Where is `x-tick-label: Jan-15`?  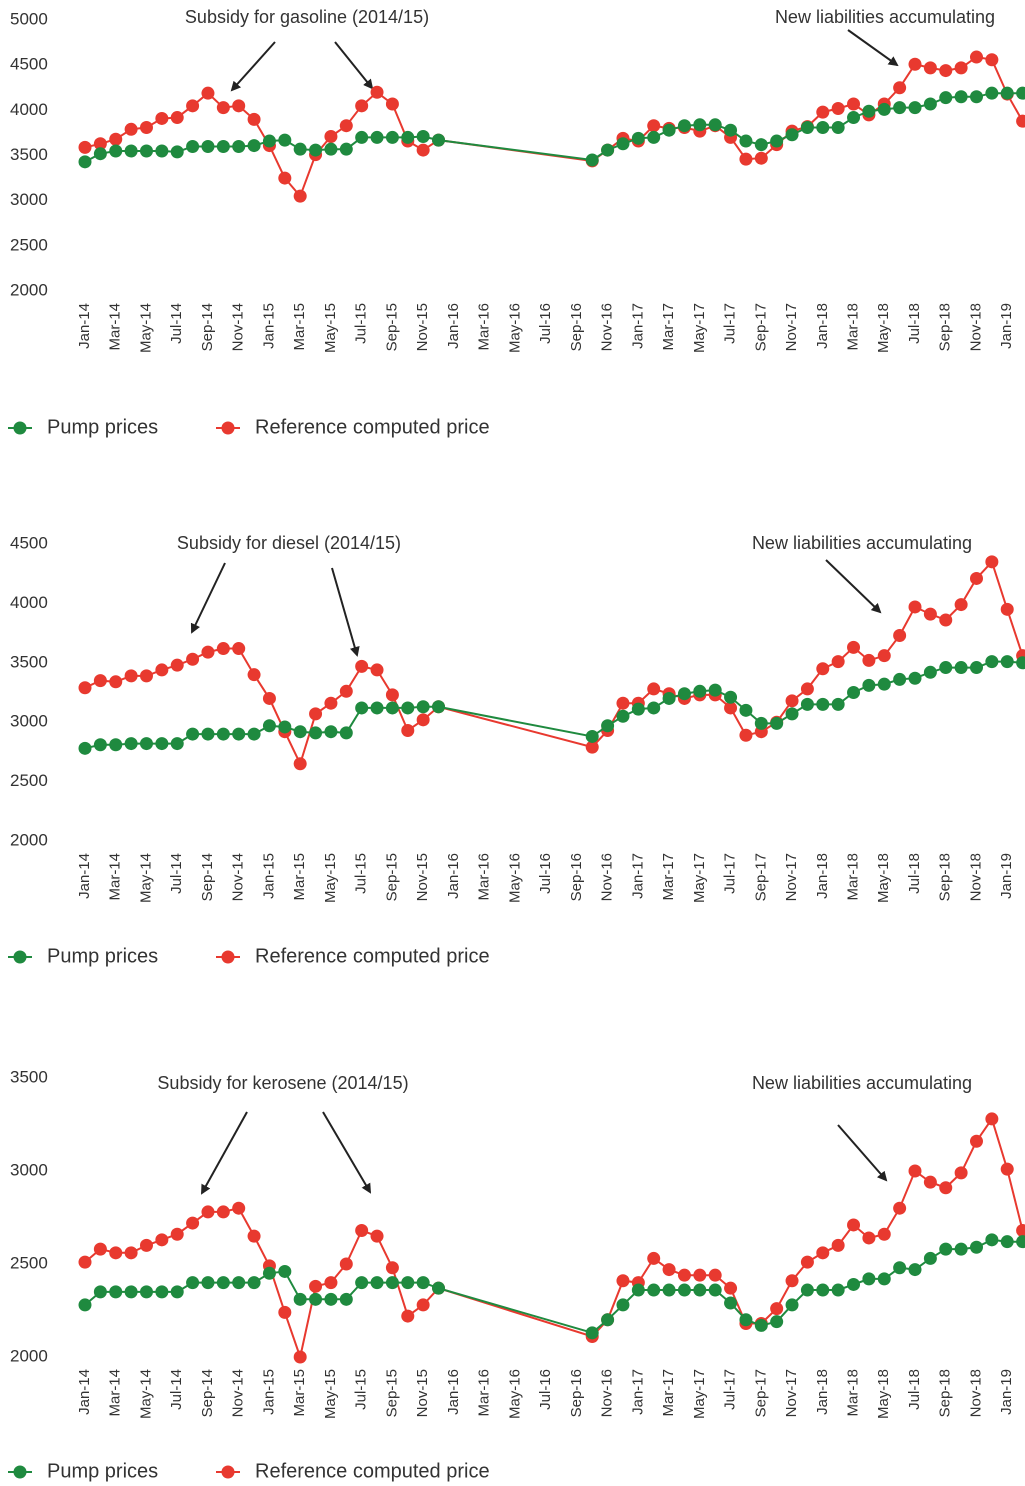 x-tick-label: Jan-15 is located at coordinates (268, 1392).